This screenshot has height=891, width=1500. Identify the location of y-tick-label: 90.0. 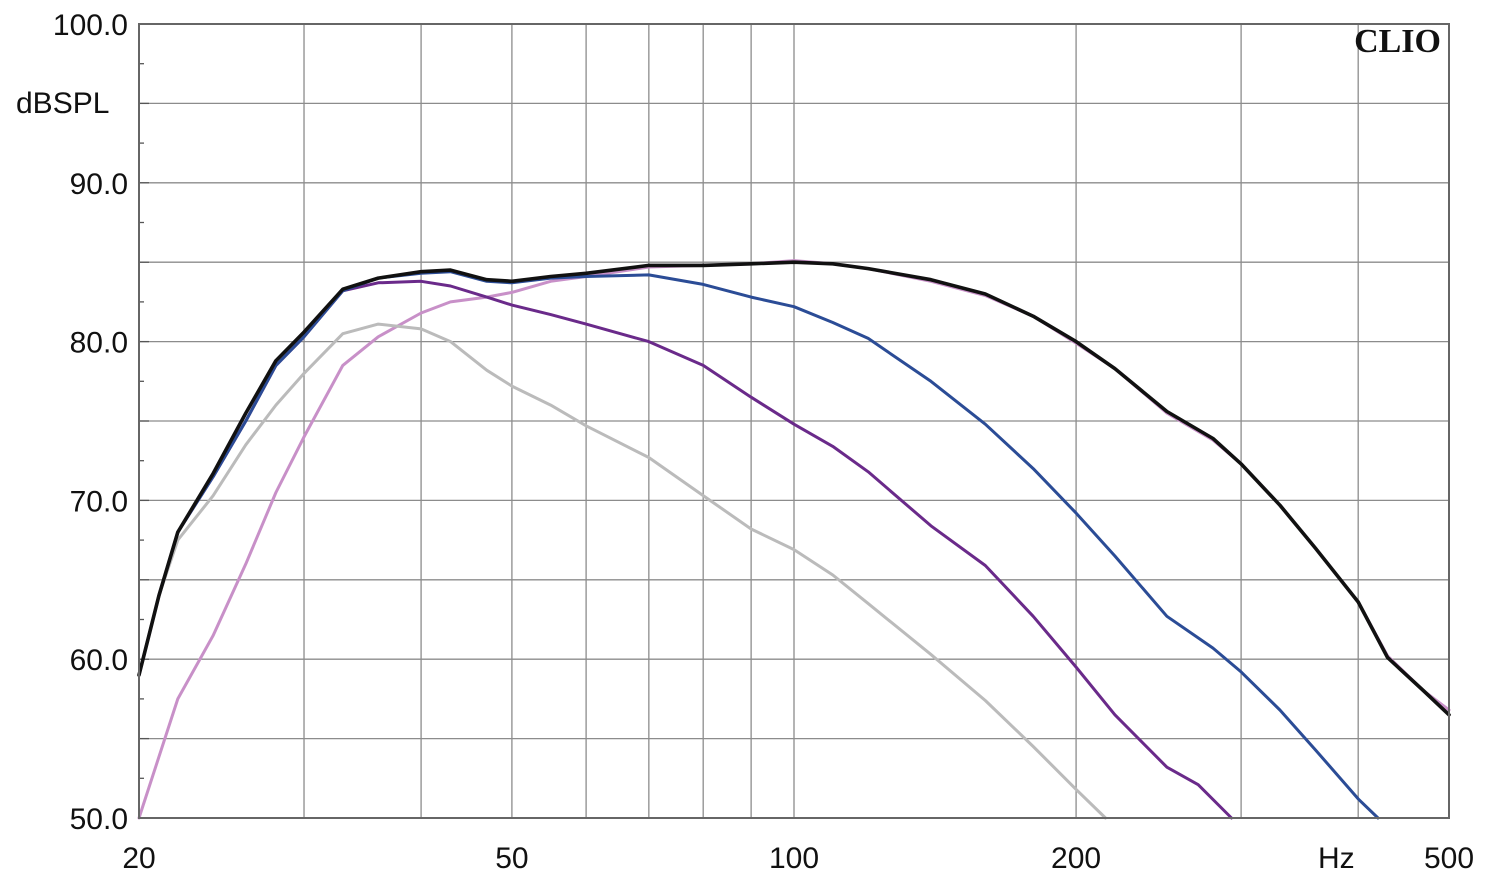
(99, 184).